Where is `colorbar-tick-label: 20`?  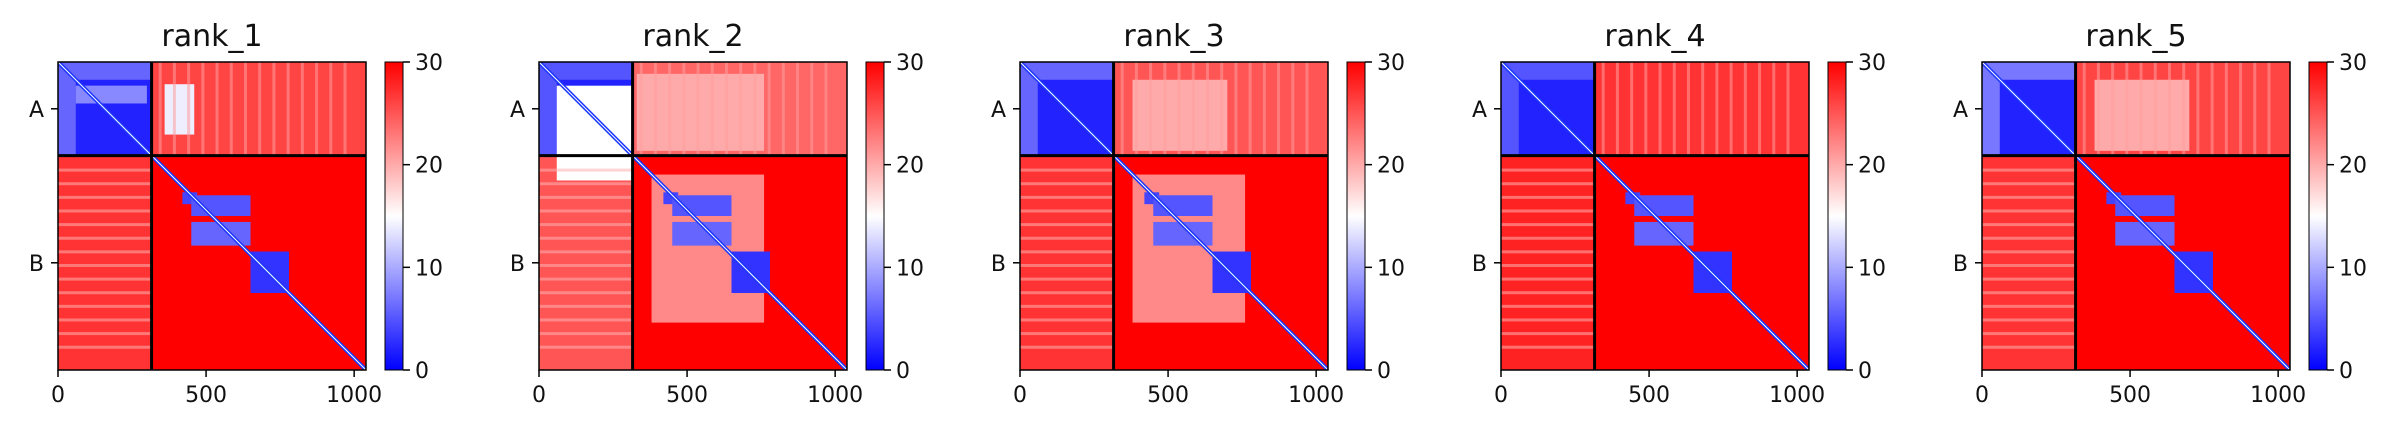 colorbar-tick-label: 20 is located at coordinates (1391, 166).